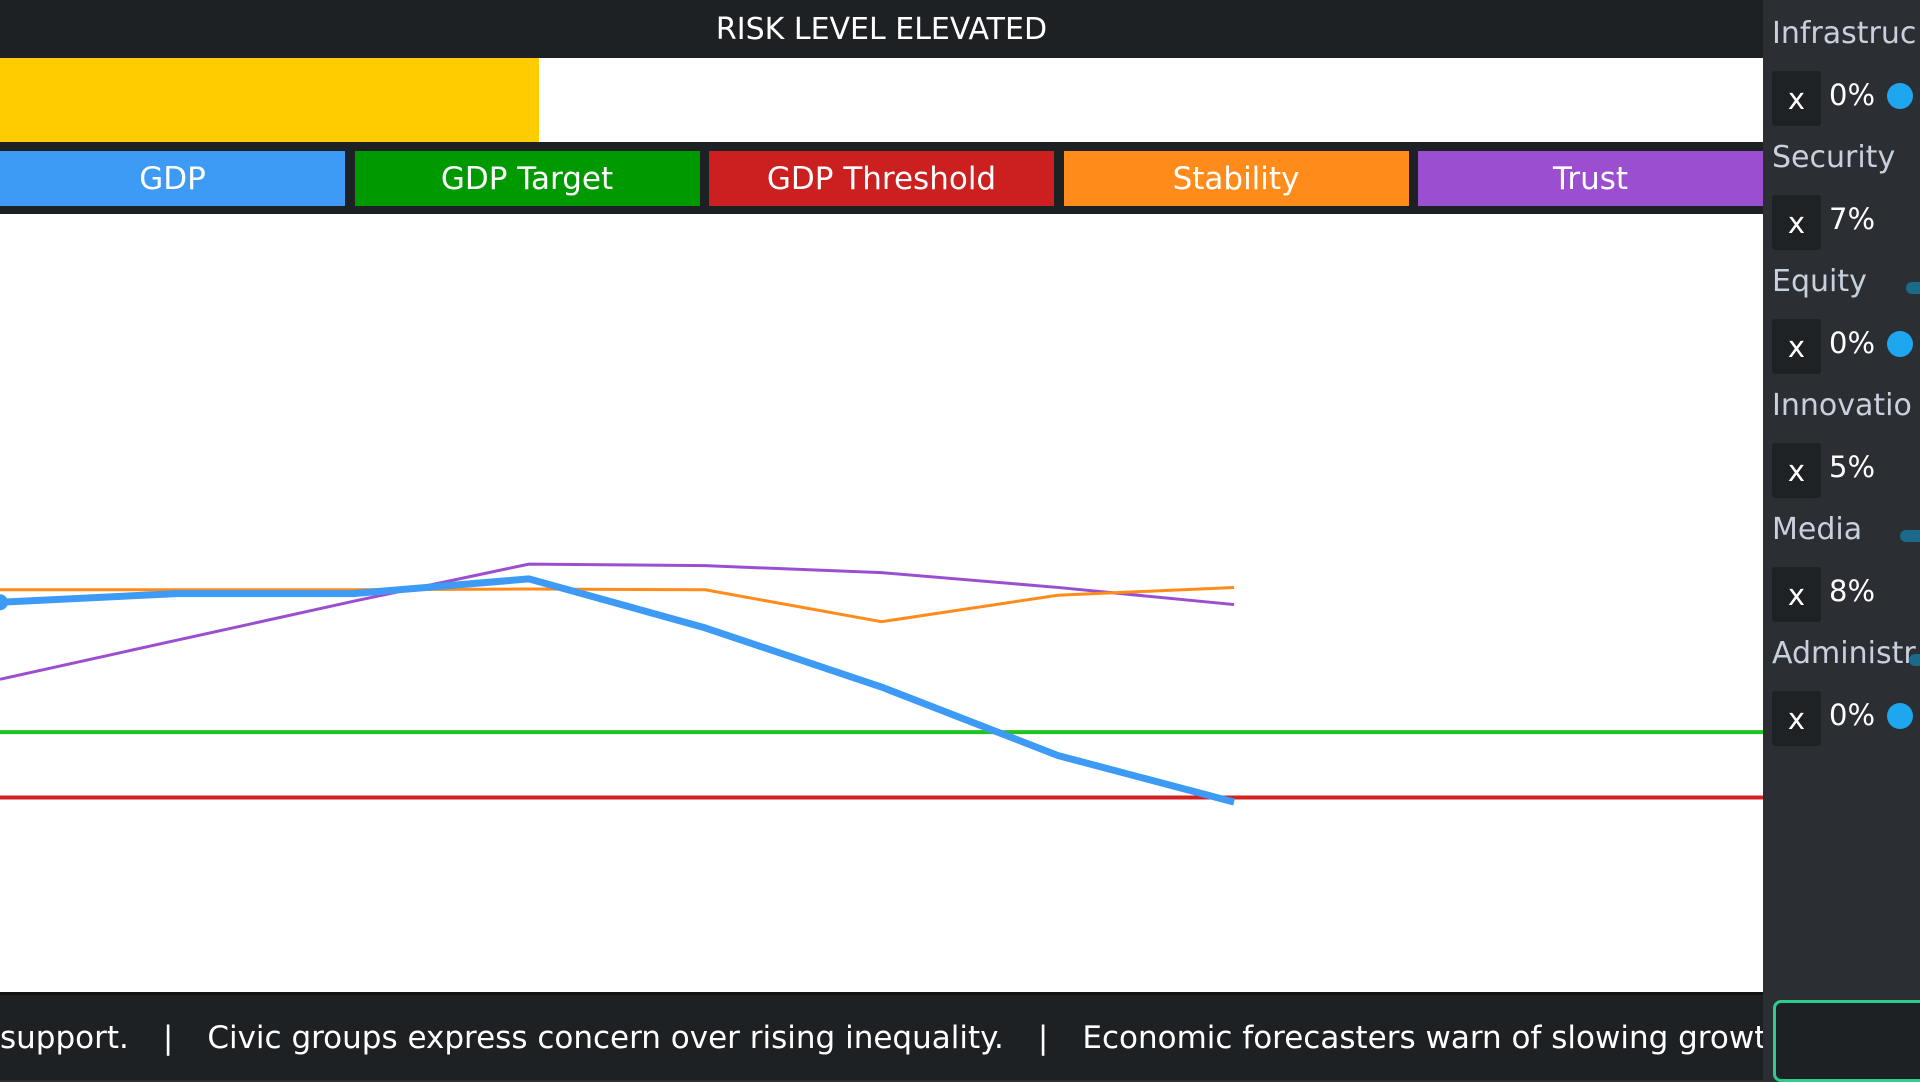  Describe the element at coordinates (270, 100) in the screenshot. I see `risk-fill` at that location.